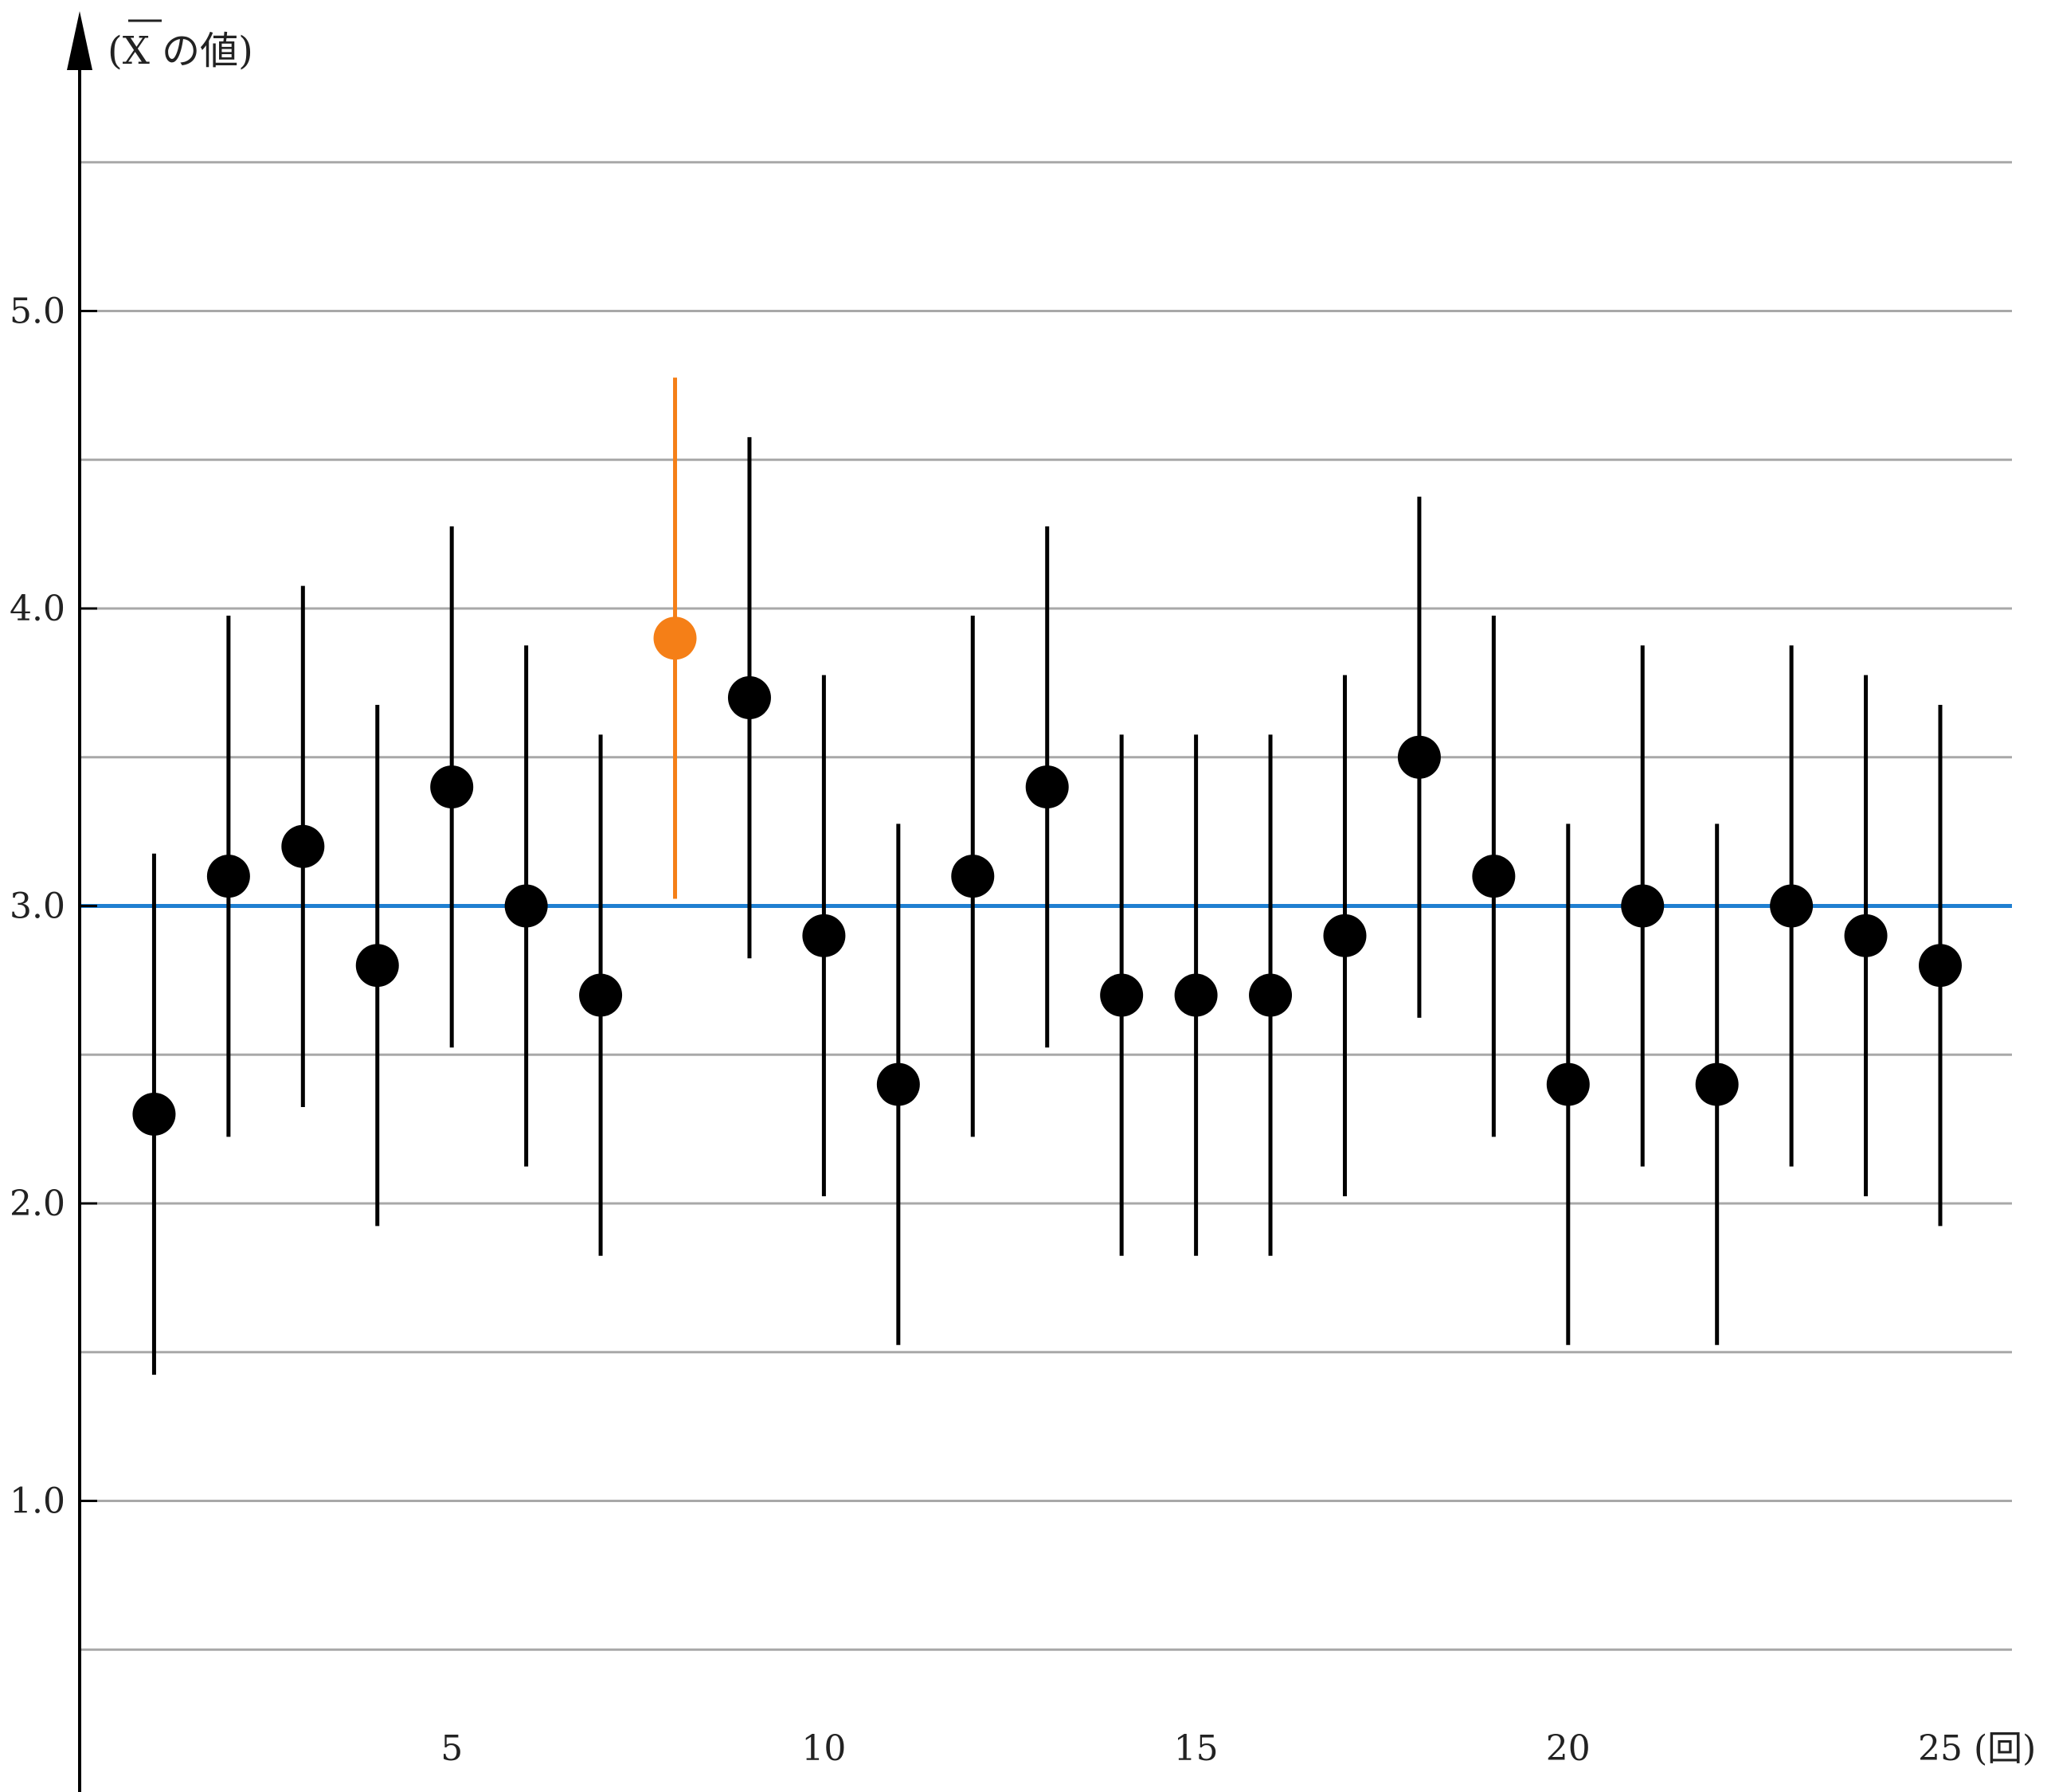 This screenshot has width=2047, height=1792. What do you see at coordinates (823, 1748) in the screenshot?
I see `x-tick-label: 10` at bounding box center [823, 1748].